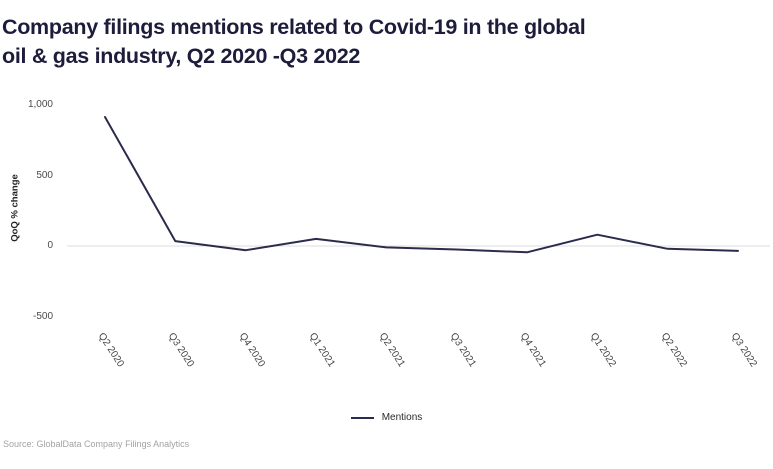 The width and height of the screenshot is (773, 469). Describe the element at coordinates (42, 316) in the screenshot. I see `y-tick-label: -500` at that location.